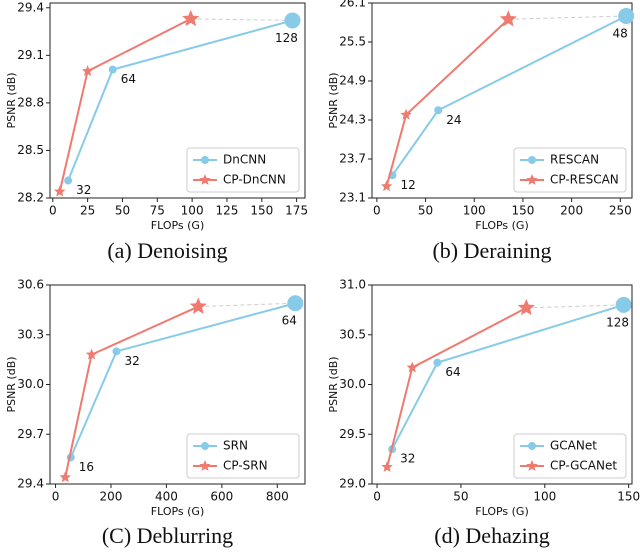  Describe the element at coordinates (352, 484) in the screenshot. I see `y-tick-label: 29.0` at that location.